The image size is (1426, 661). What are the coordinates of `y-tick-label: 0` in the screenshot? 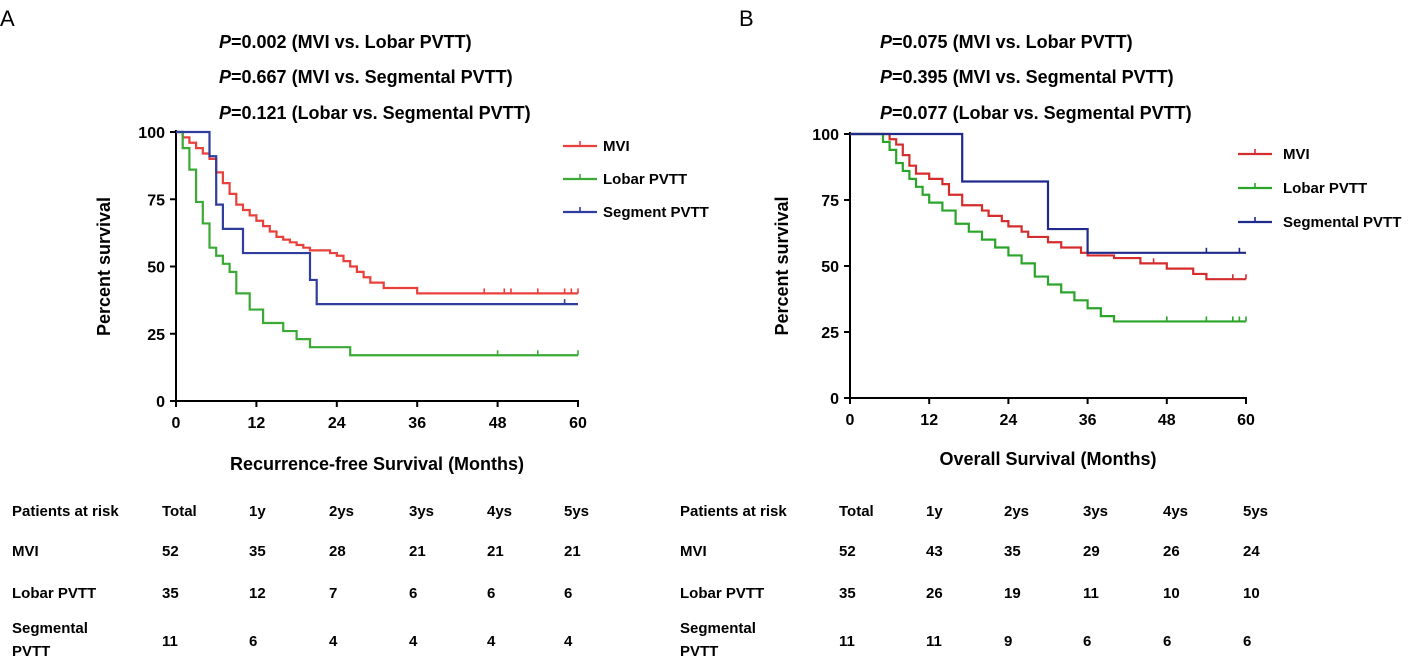 It's located at (834, 399).